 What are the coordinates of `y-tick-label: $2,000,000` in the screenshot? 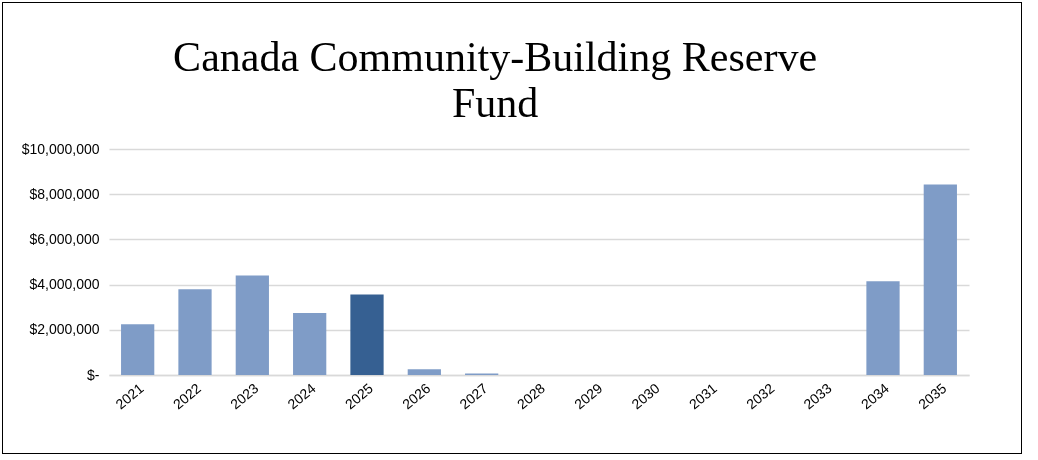 It's located at (64, 329).